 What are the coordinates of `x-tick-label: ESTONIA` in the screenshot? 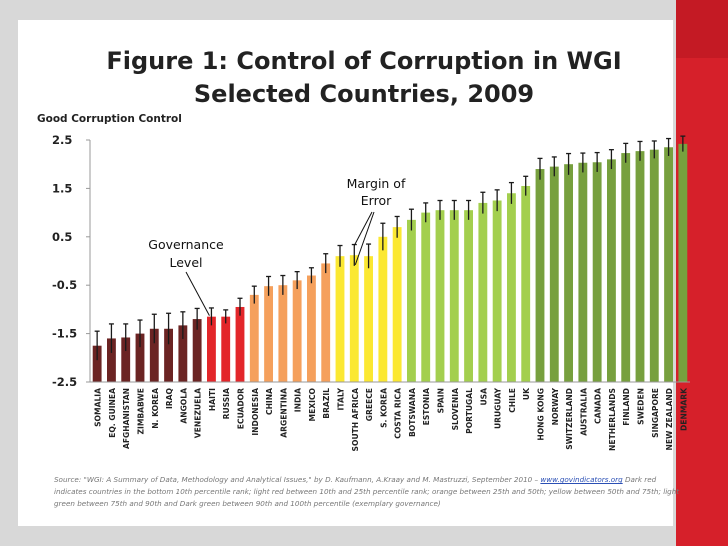 It's located at (426, 406).